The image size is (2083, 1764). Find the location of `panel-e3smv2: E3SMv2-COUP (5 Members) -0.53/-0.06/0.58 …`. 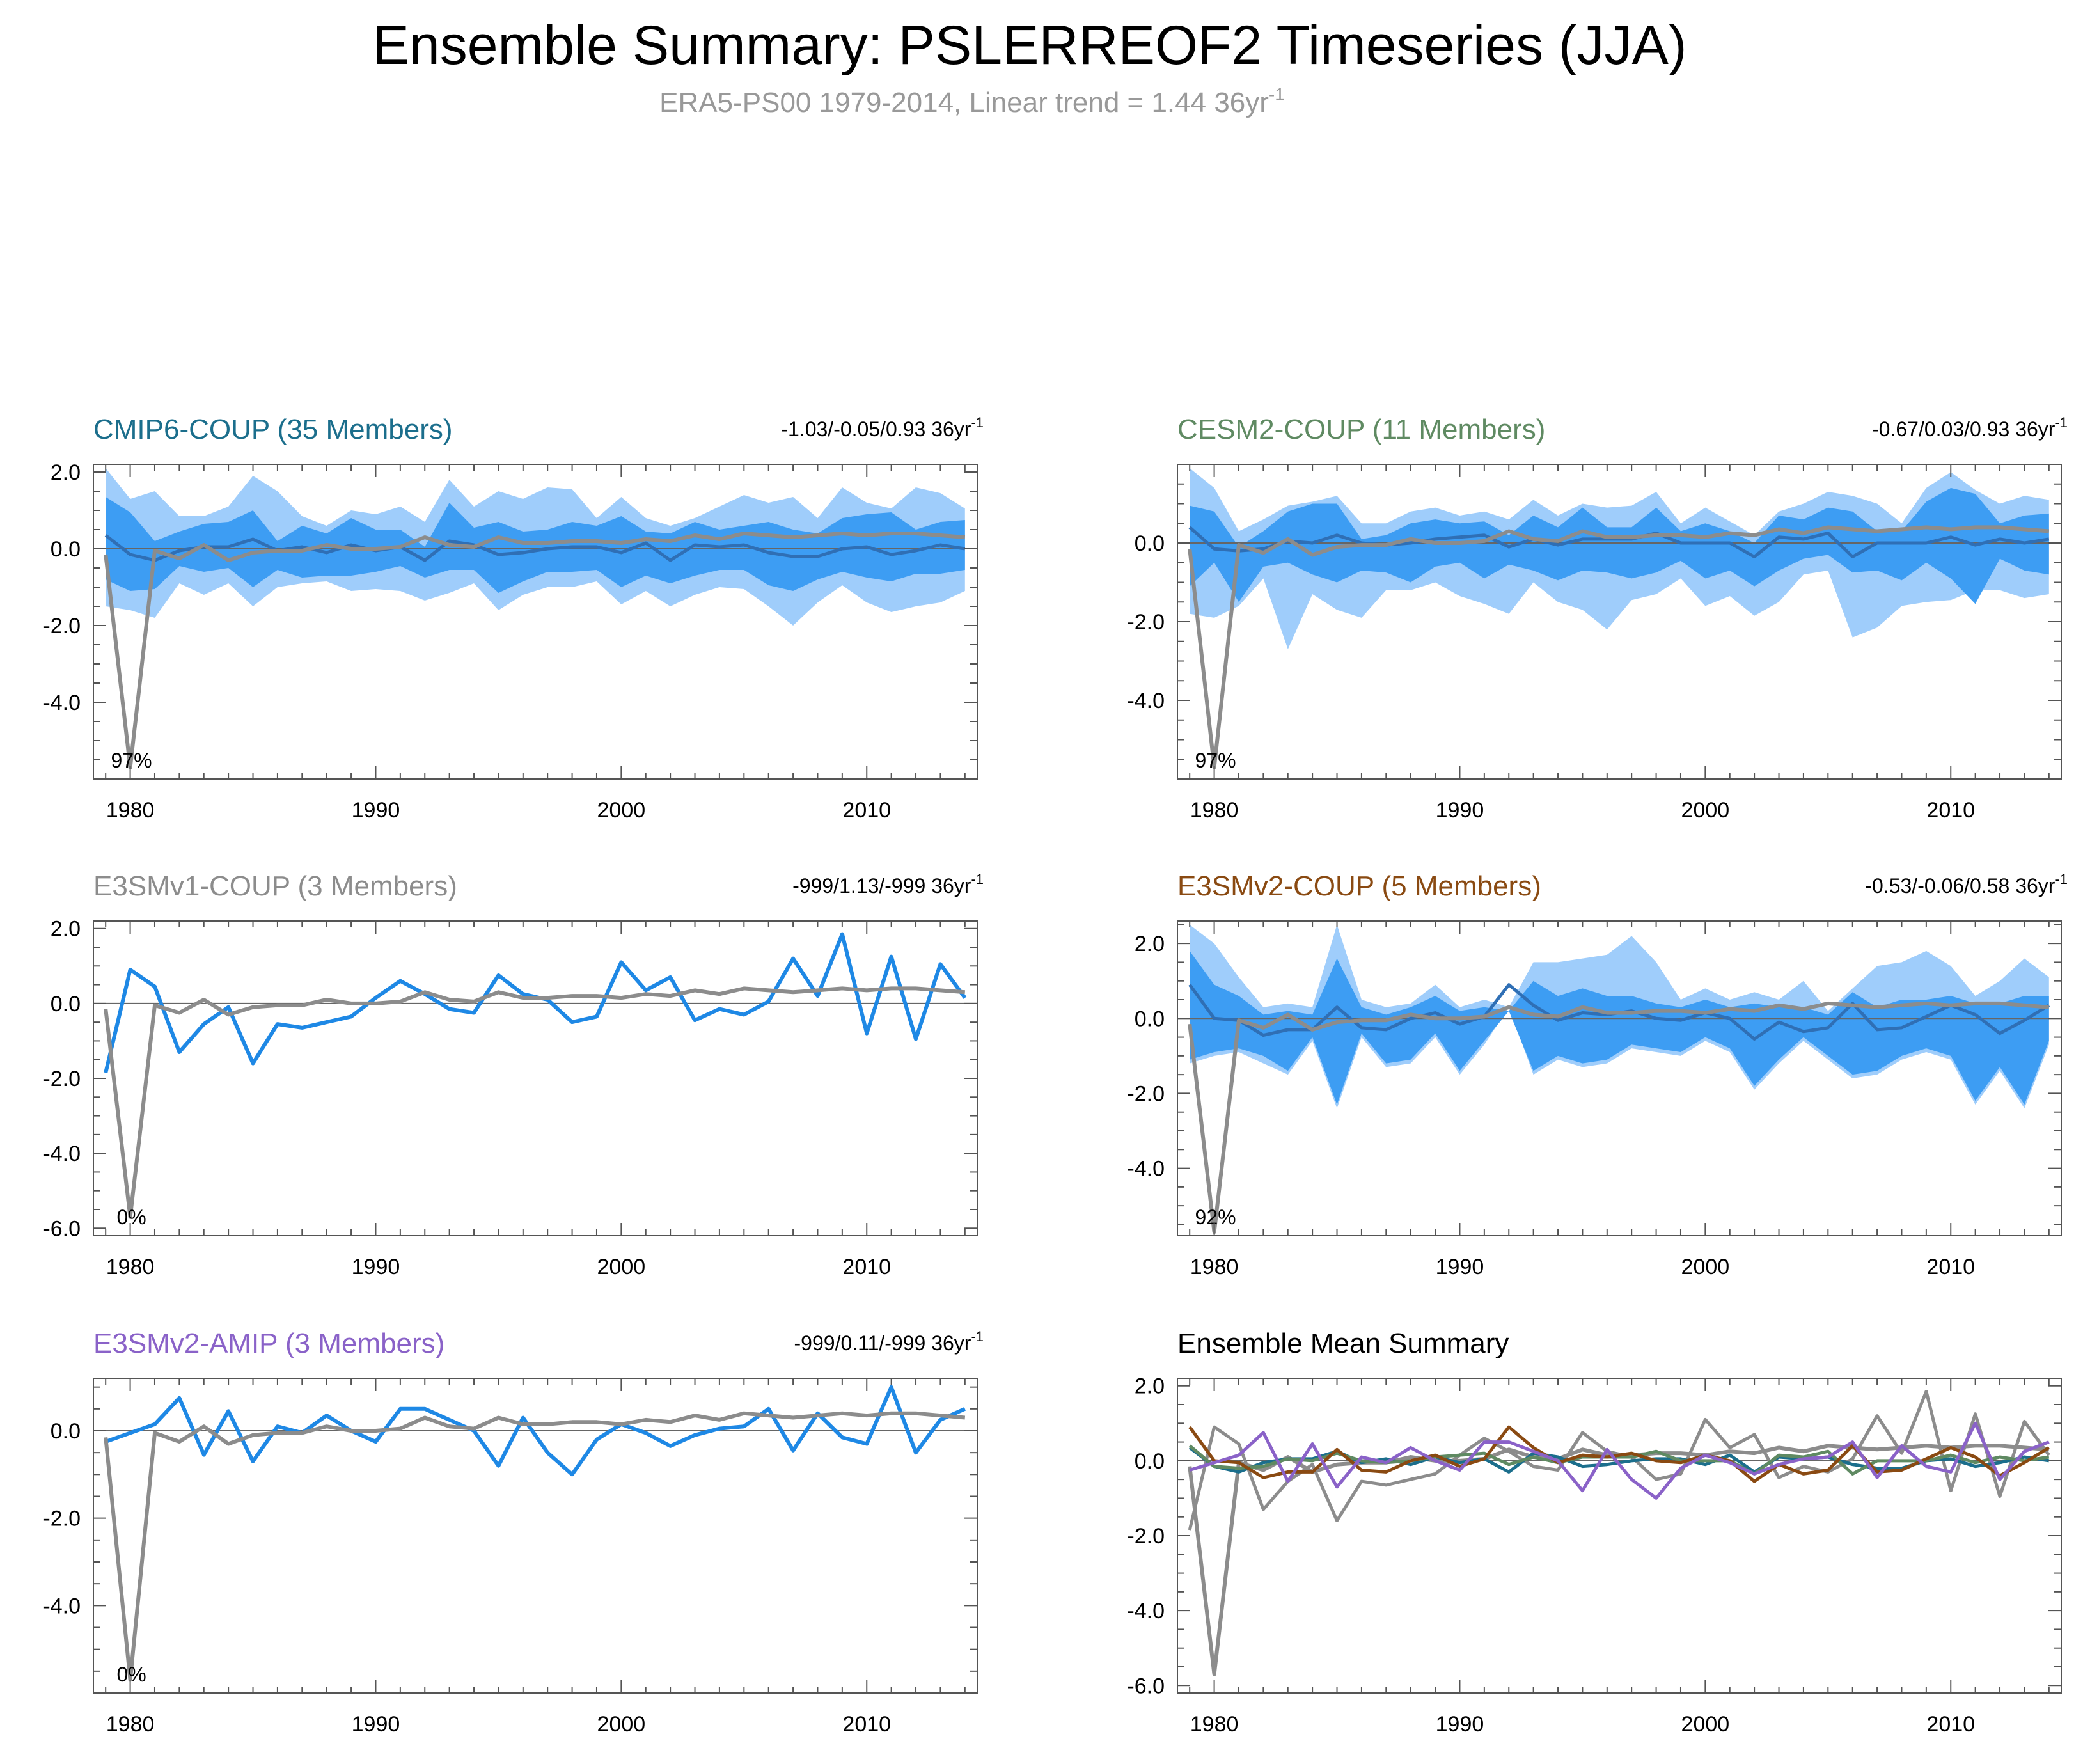

panel-e3smv2: E3SMv2-COUP (5 Members) -0.53/-0.06/0.58 … is located at coordinates (1597, 1074).